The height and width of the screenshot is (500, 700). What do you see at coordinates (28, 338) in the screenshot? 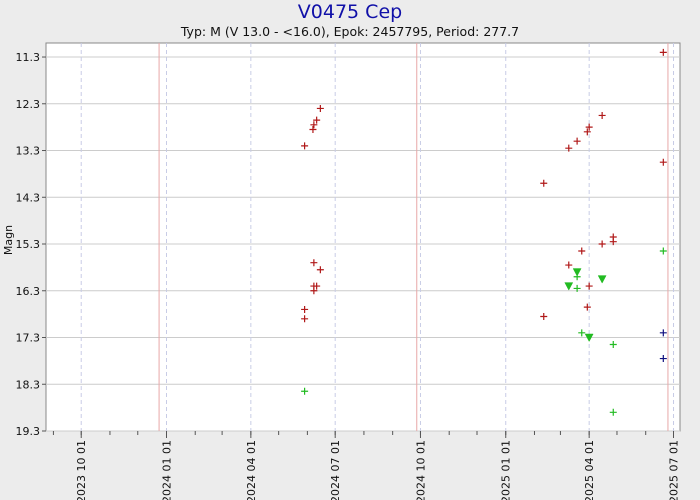
I see `y-tick-label: 17.3` at bounding box center [28, 338].